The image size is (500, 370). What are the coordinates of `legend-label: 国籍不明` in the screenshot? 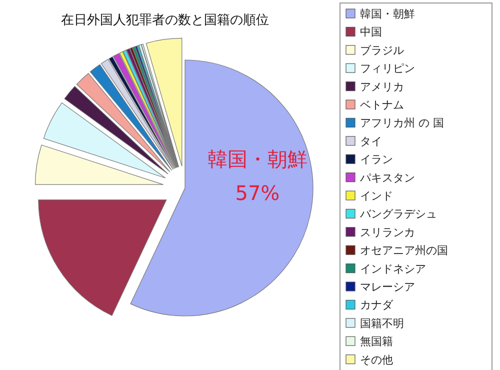 It's located at (382, 323).